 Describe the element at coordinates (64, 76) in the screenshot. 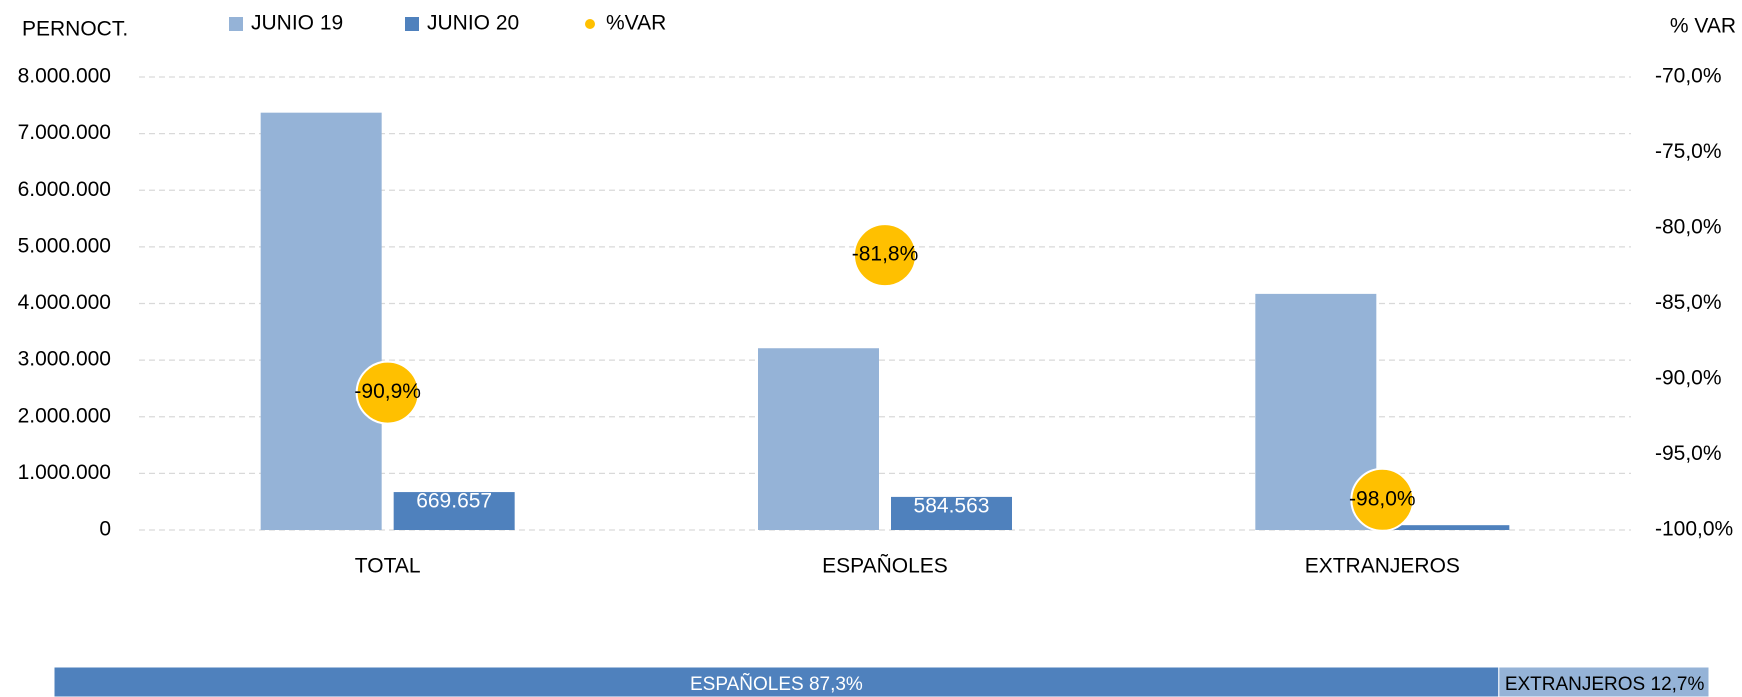

I see `y-tick-label: 8.000.000` at that location.